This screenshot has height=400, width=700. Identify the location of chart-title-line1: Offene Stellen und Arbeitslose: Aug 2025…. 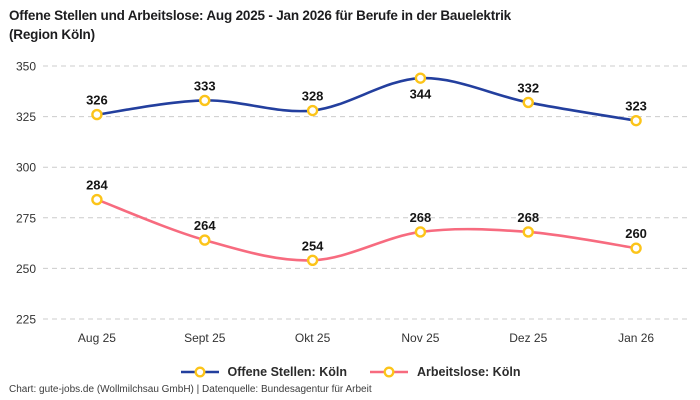
(260, 15).